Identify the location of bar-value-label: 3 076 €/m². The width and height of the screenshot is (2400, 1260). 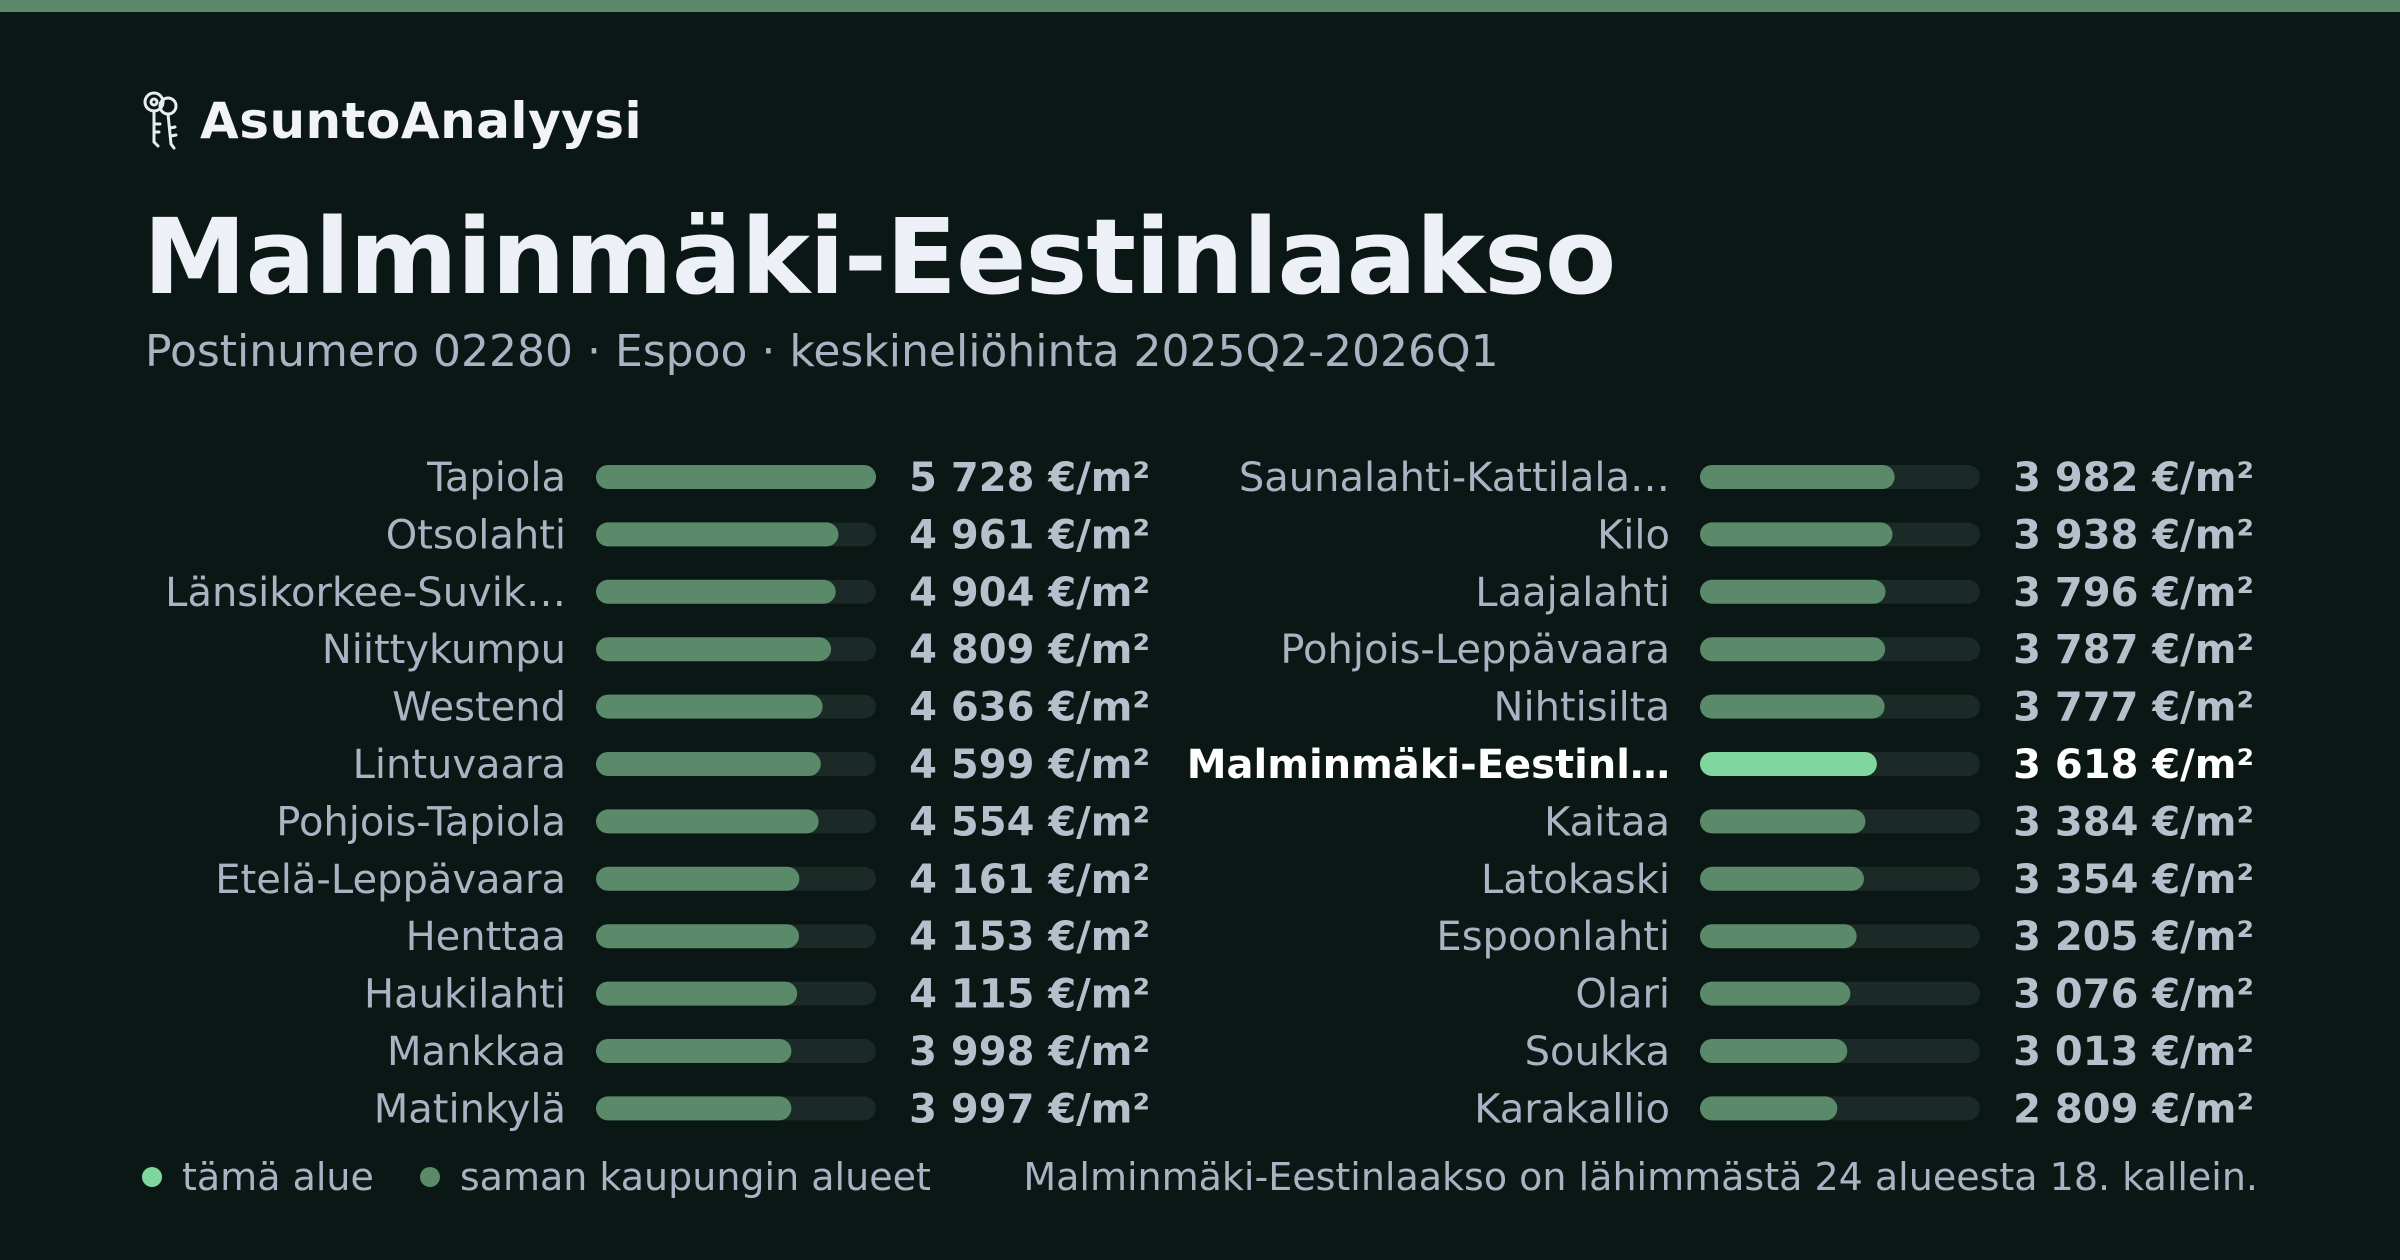
(2133, 995).